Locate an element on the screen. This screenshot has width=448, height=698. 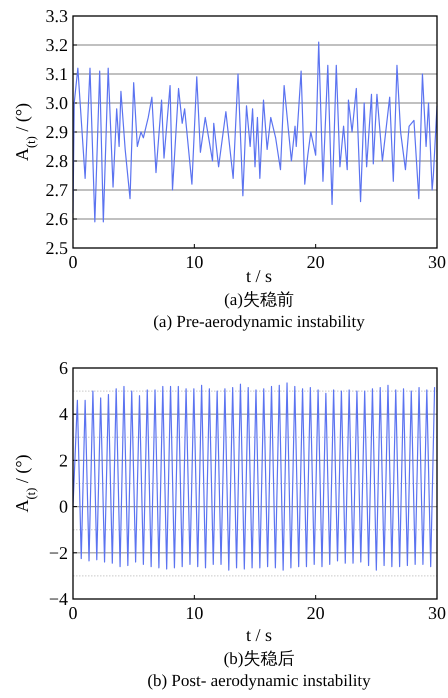
text: (b) Post- aerodynamic instability is located at coordinates (259, 680).